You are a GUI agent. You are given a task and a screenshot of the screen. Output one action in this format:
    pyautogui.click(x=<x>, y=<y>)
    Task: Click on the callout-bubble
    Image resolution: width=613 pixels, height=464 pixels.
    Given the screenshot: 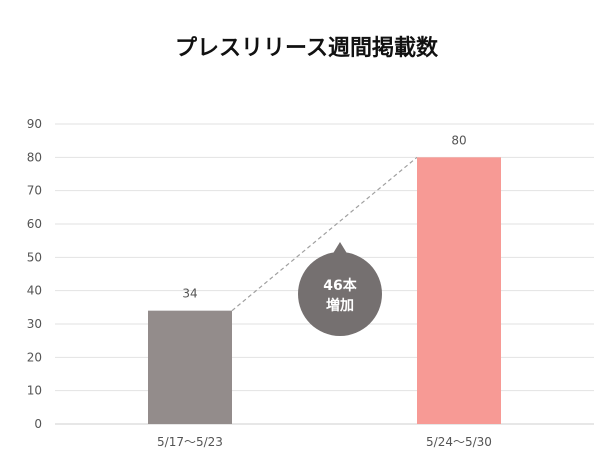 What is the action you would take?
    pyautogui.click(x=340, y=294)
    